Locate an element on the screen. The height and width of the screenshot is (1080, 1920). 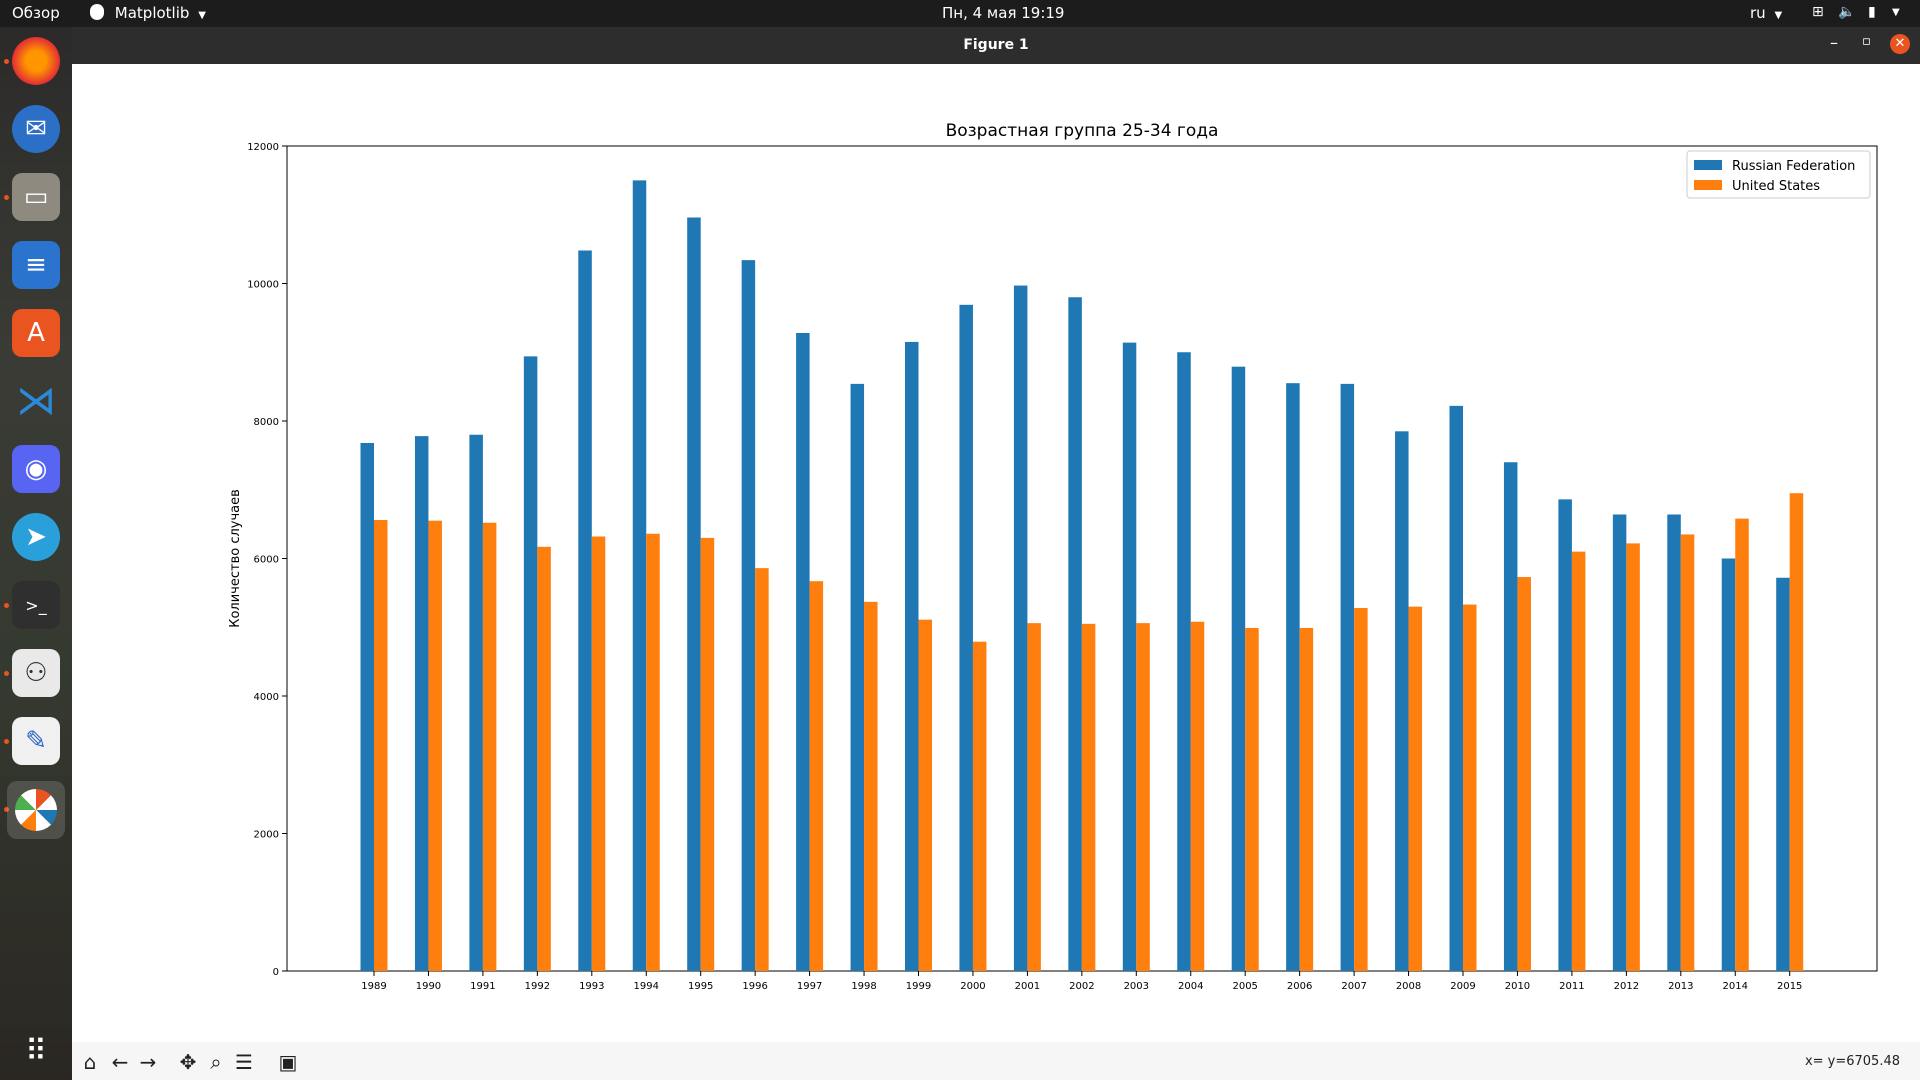
matplotlib-app-icon is located at coordinates (97, 12).